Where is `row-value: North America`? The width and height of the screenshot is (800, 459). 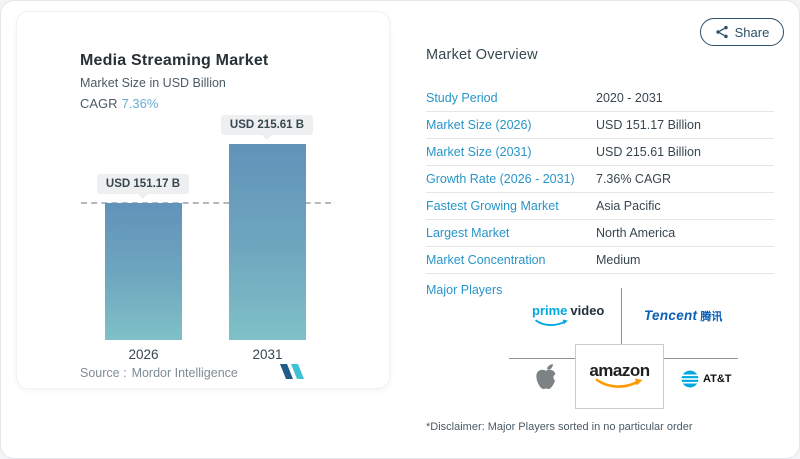 row-value: North America is located at coordinates (636, 233).